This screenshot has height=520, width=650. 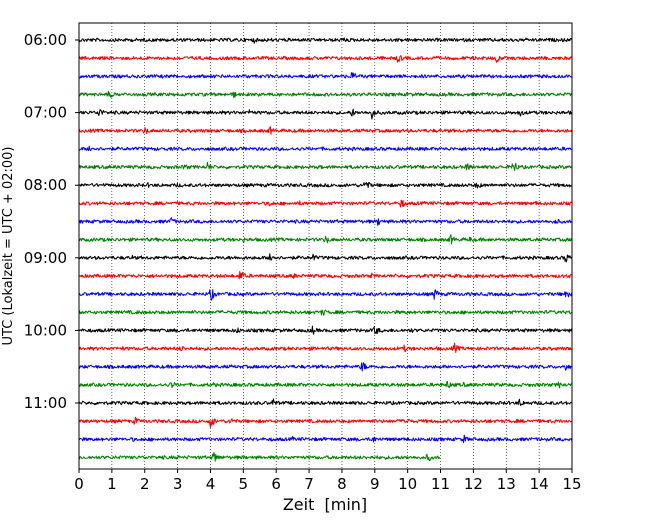 What do you see at coordinates (276, 484) in the screenshot?
I see `x-tick-label: 6` at bounding box center [276, 484].